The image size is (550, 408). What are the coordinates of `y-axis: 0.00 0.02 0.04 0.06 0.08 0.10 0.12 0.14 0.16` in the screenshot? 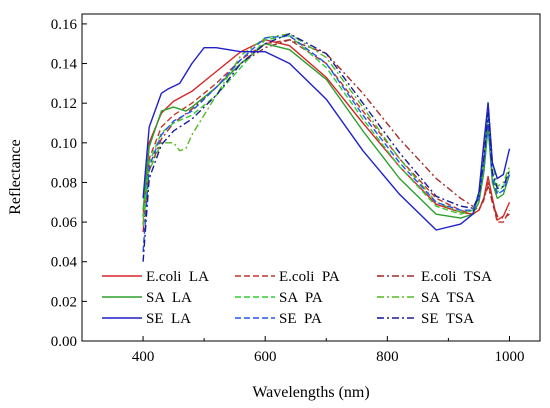 It's located at (69, 183).